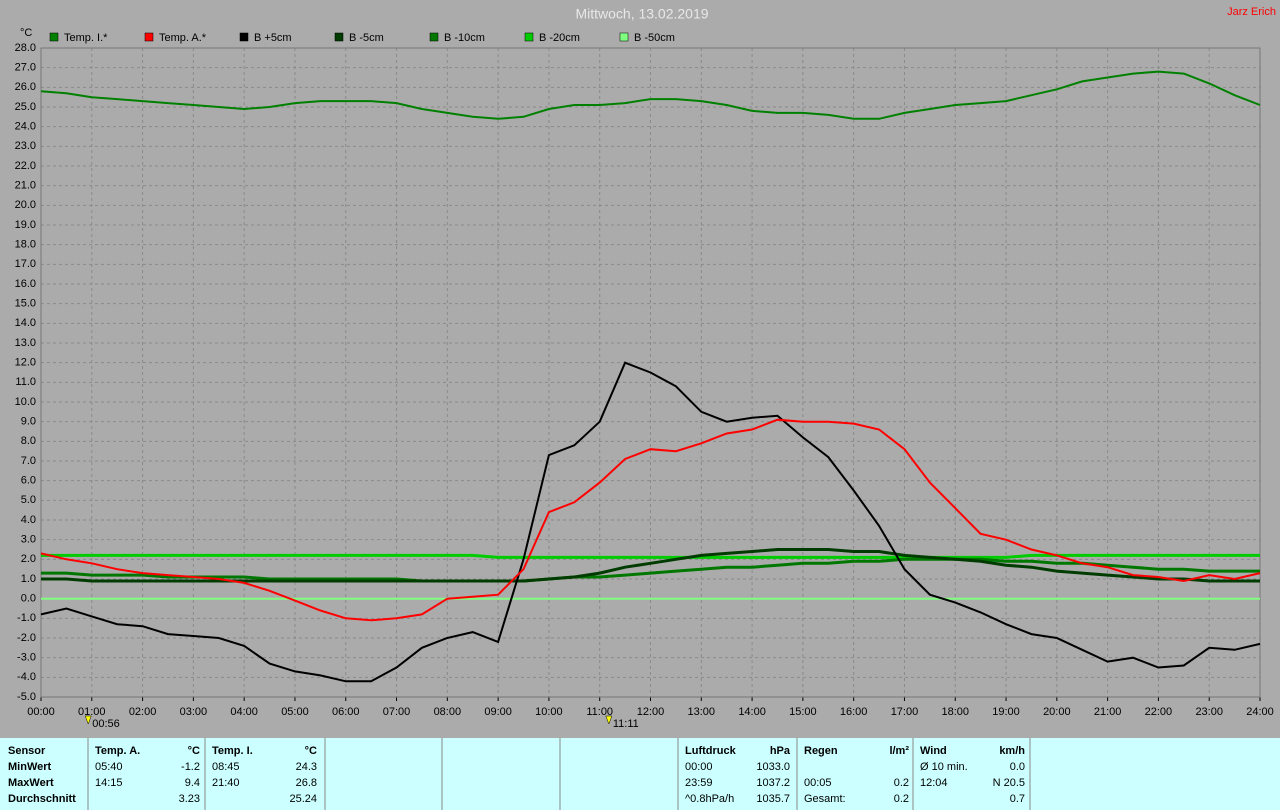 The image size is (1280, 810). I want to click on cell-time: 08:45, so click(226, 767).